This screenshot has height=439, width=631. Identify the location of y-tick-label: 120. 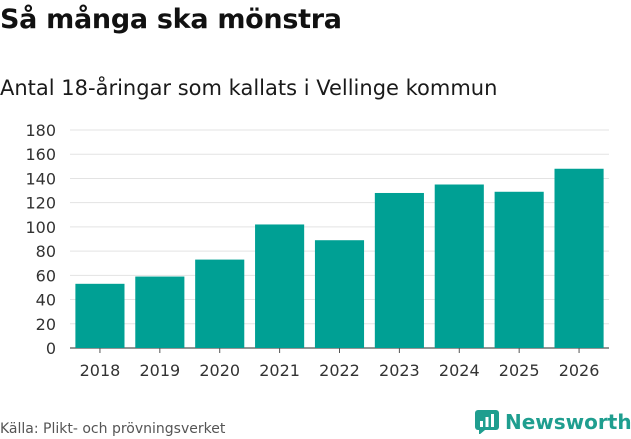
(40, 203).